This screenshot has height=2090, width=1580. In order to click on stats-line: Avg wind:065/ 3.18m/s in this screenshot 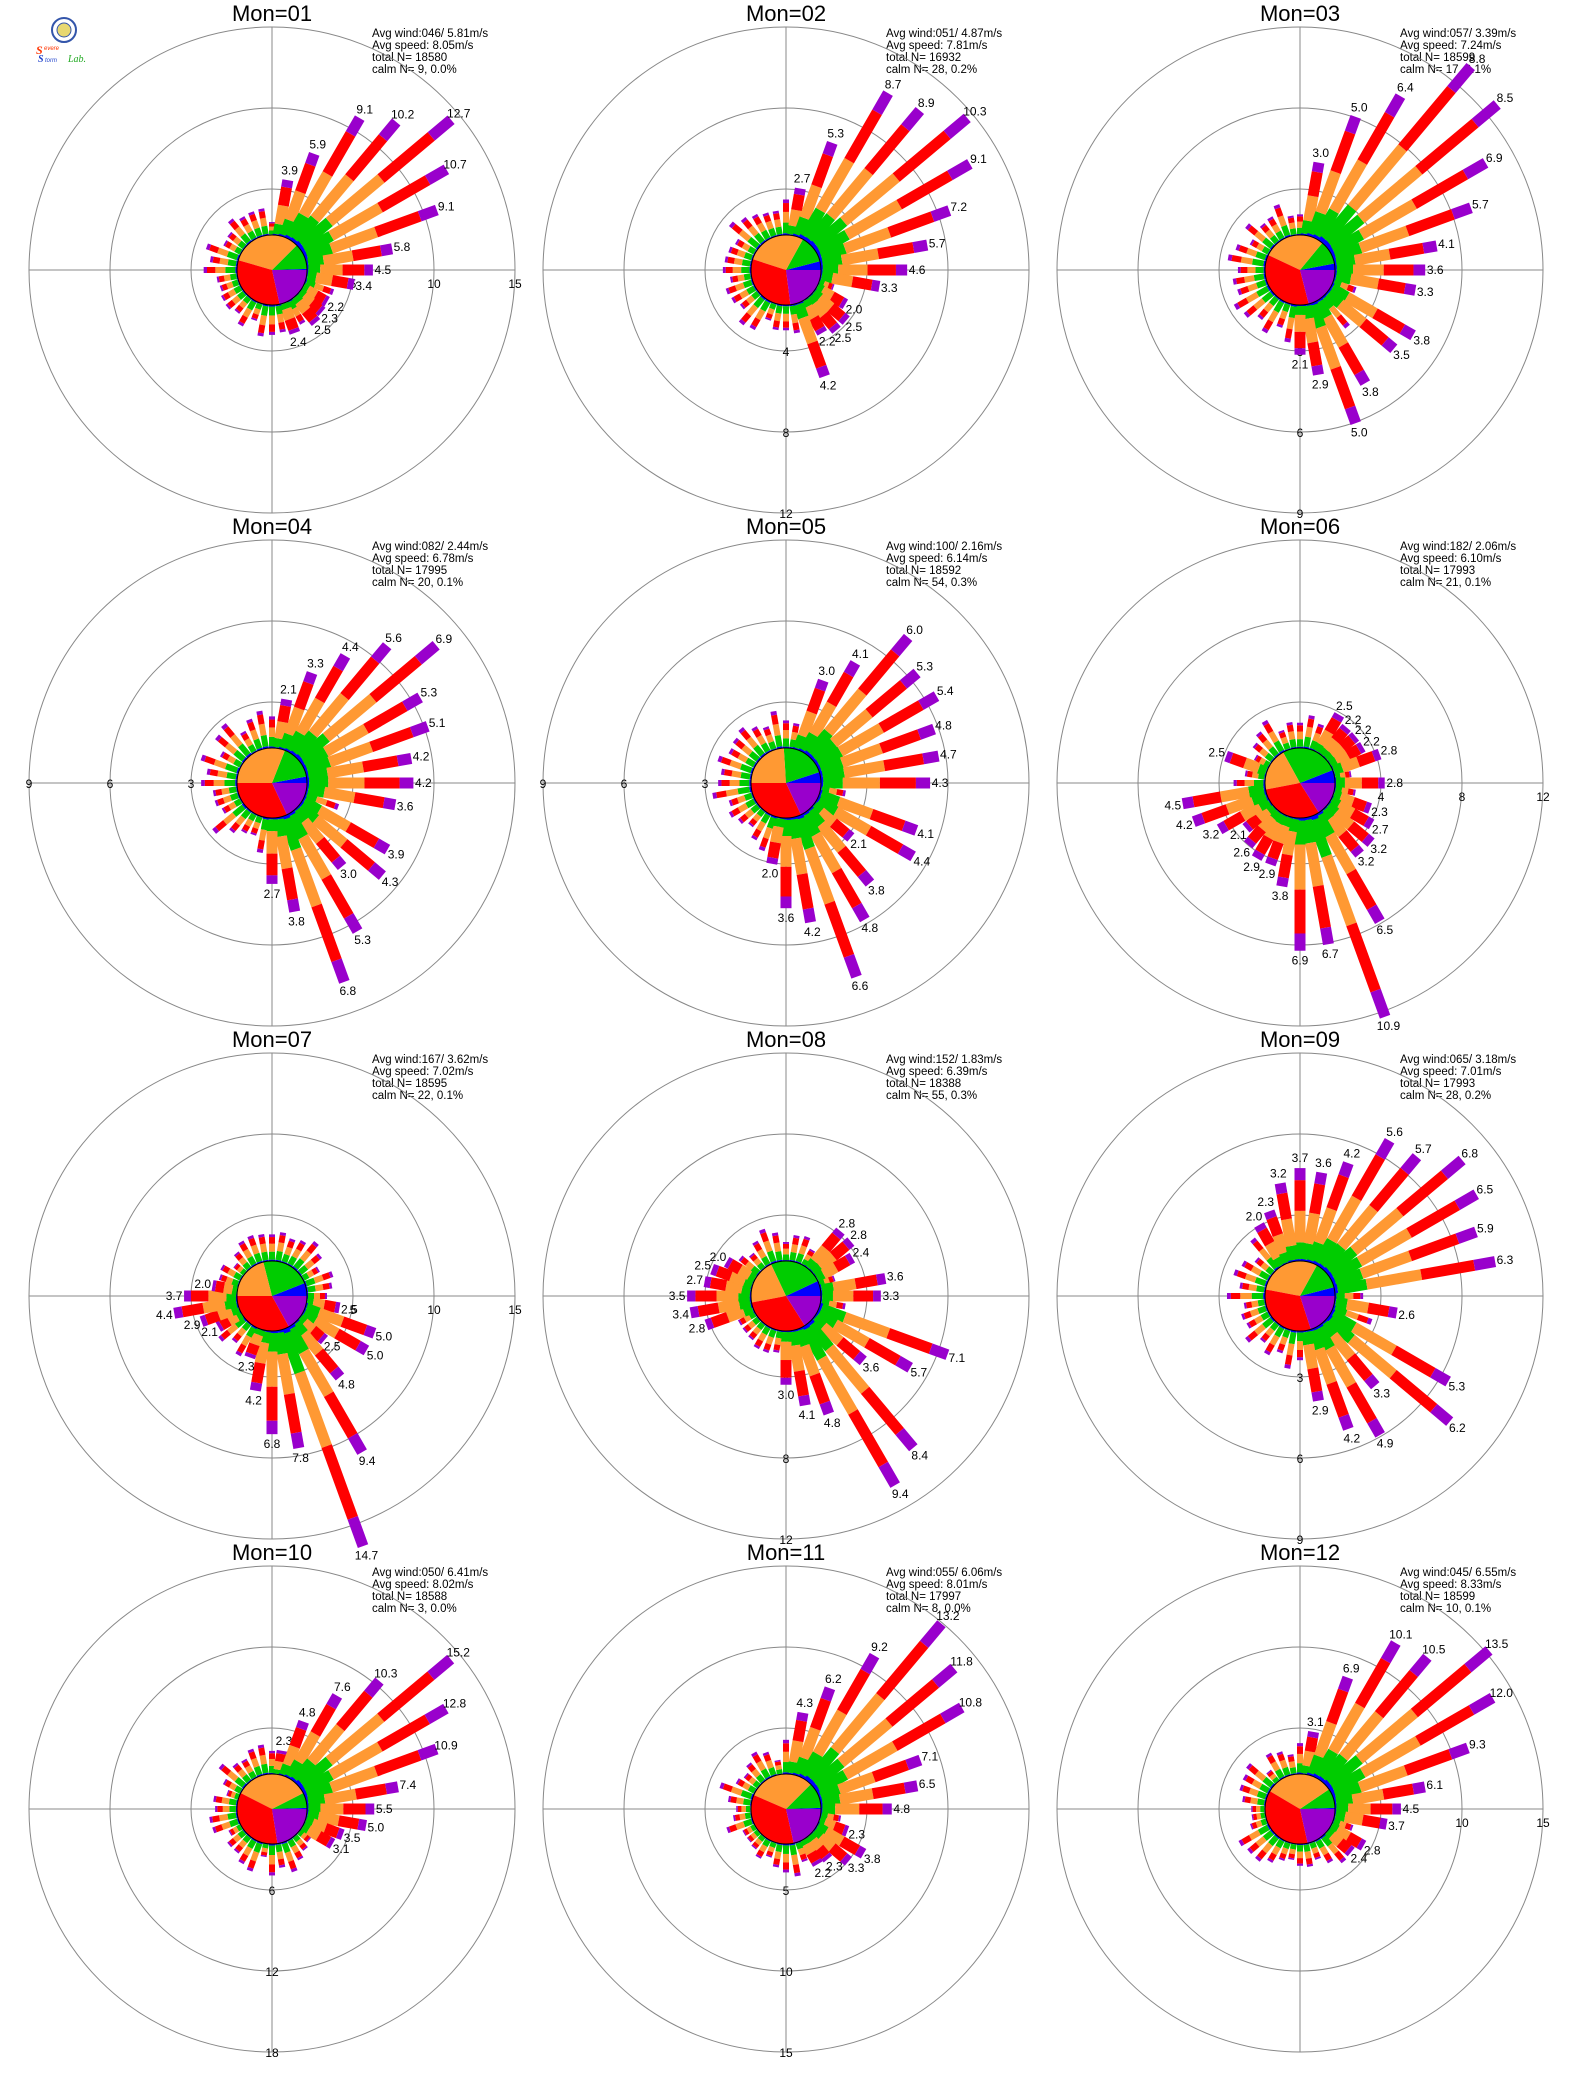, I will do `click(1458, 1060)`.